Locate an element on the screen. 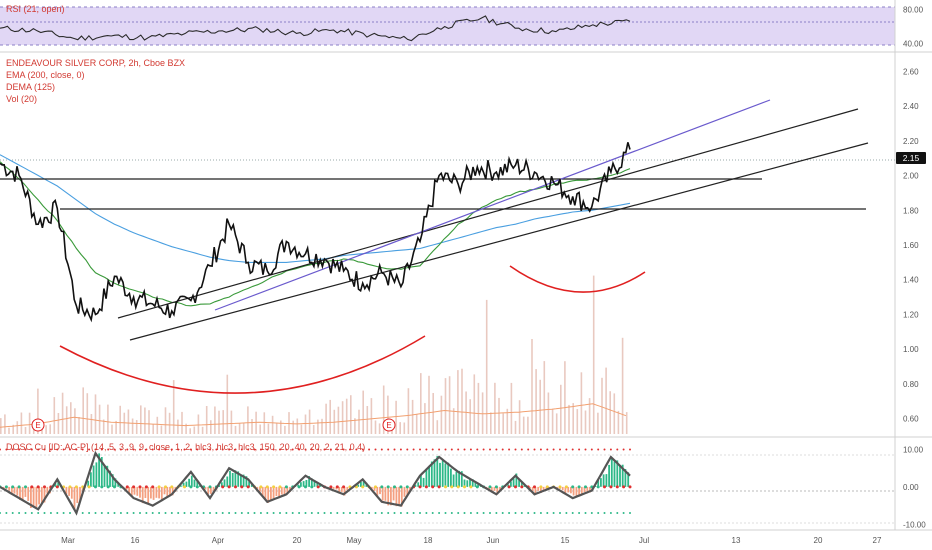  chart-title: ENDEAVOUR SILVER CORP, 2h, Cboe BZX is located at coordinates (95, 63).